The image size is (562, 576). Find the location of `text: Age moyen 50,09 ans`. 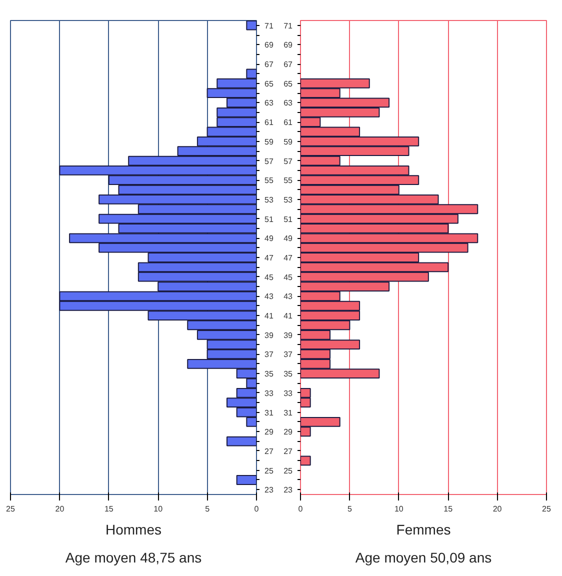

text: Age moyen 50,09 ans is located at coordinates (423, 558).